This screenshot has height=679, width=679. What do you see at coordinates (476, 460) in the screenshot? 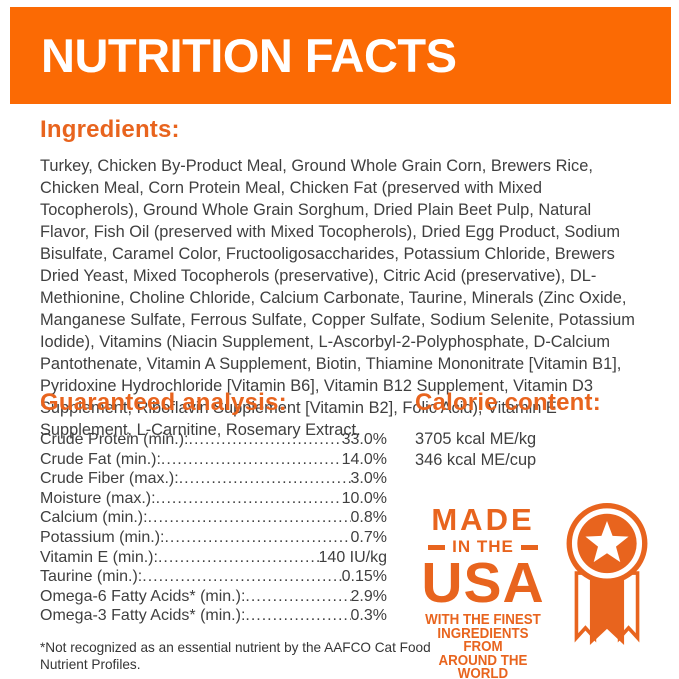
I see `calorie-line-cup: 346 kcal ME/cup` at bounding box center [476, 460].